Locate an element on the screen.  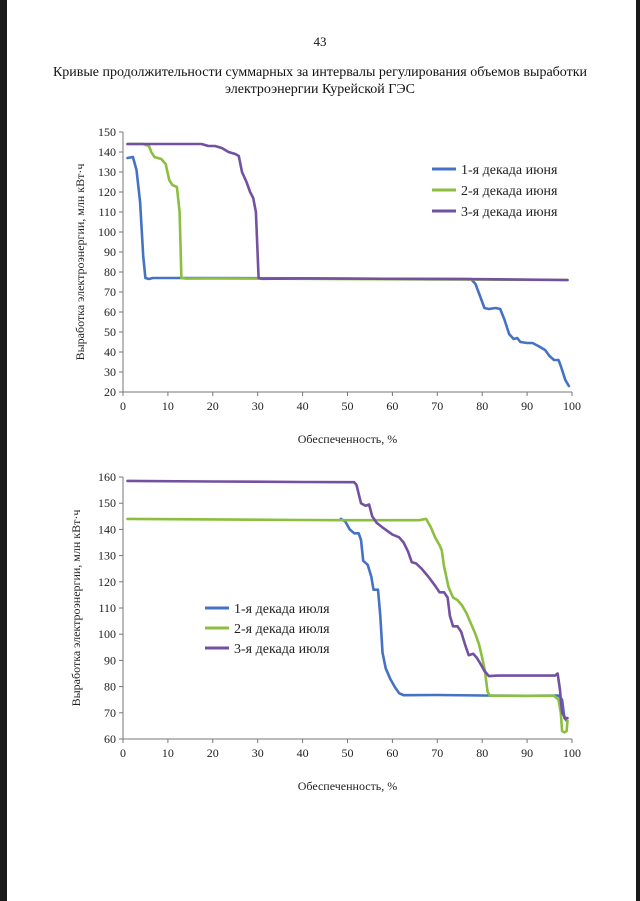
y-tick-label: 160 is located at coordinates (107, 477).